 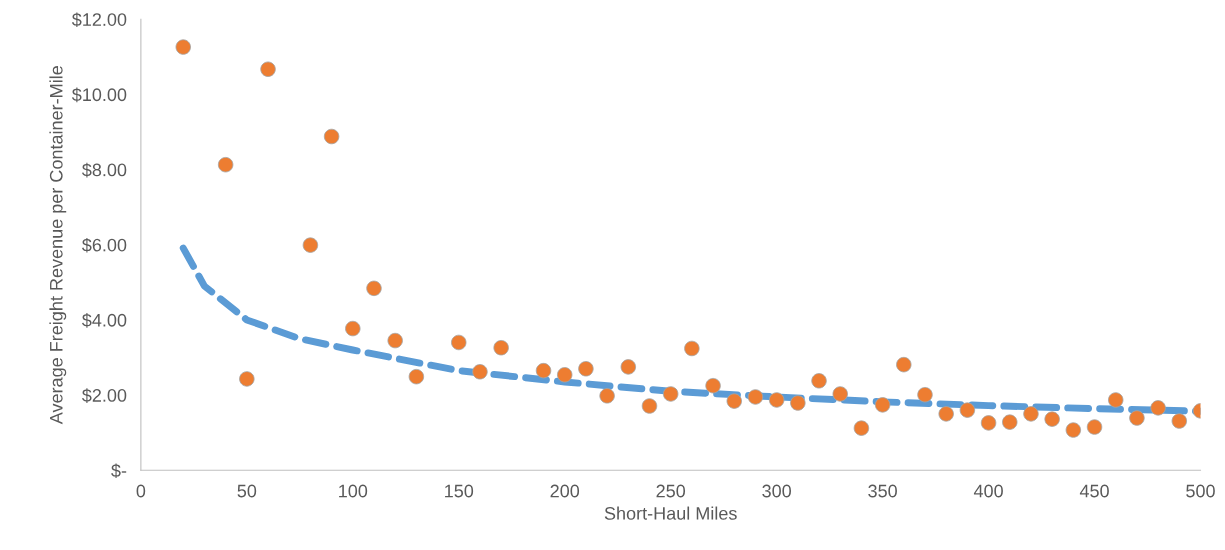 I want to click on y-tick-label: $12.00, so click(x=99, y=20).